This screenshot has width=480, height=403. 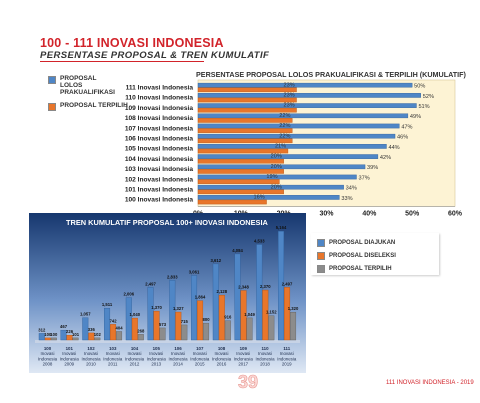 I want to click on data-label-terpilih: 800, so click(x=207, y=319).